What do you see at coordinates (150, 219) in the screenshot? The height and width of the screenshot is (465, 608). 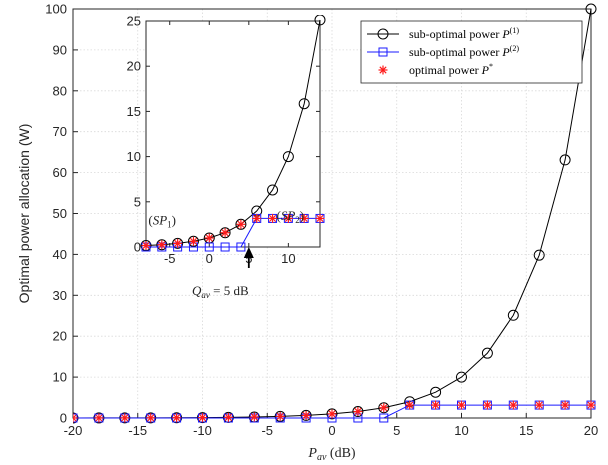 I see `annotation-sp1-open: (` at bounding box center [150, 219].